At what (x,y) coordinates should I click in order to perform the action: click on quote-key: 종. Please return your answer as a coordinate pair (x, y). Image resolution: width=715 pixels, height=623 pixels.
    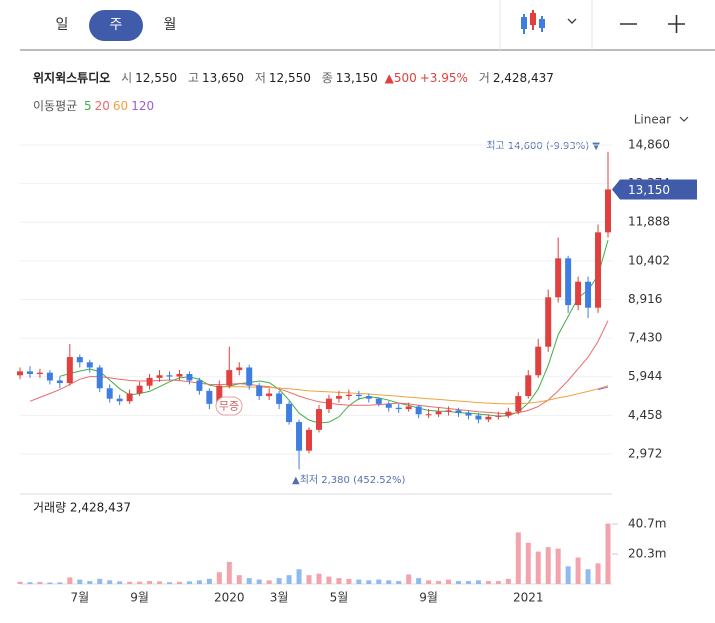
    Looking at the image, I should click on (327, 78).